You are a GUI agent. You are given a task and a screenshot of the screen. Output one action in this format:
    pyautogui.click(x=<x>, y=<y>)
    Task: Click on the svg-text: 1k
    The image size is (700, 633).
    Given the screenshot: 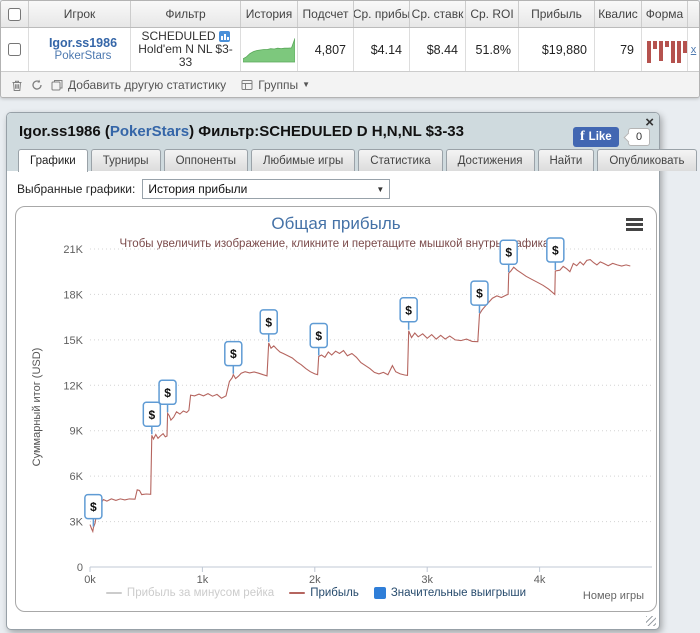 What is the action you would take?
    pyautogui.click(x=203, y=580)
    